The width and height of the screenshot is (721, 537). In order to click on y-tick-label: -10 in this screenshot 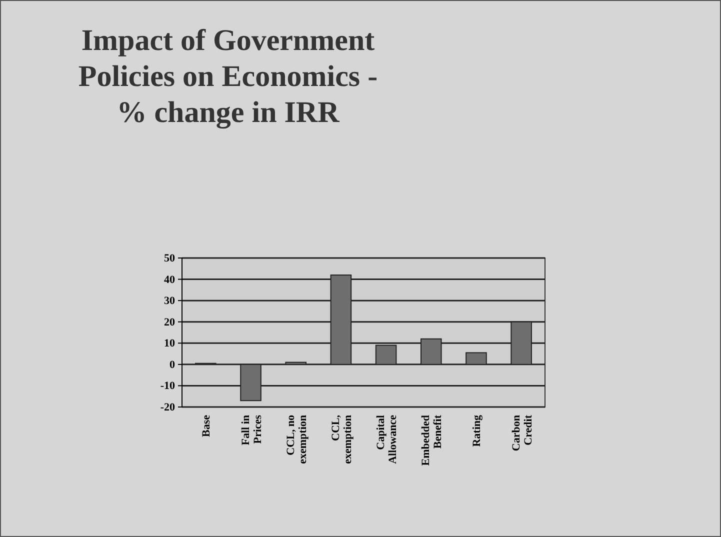, I will do `click(168, 386)`.